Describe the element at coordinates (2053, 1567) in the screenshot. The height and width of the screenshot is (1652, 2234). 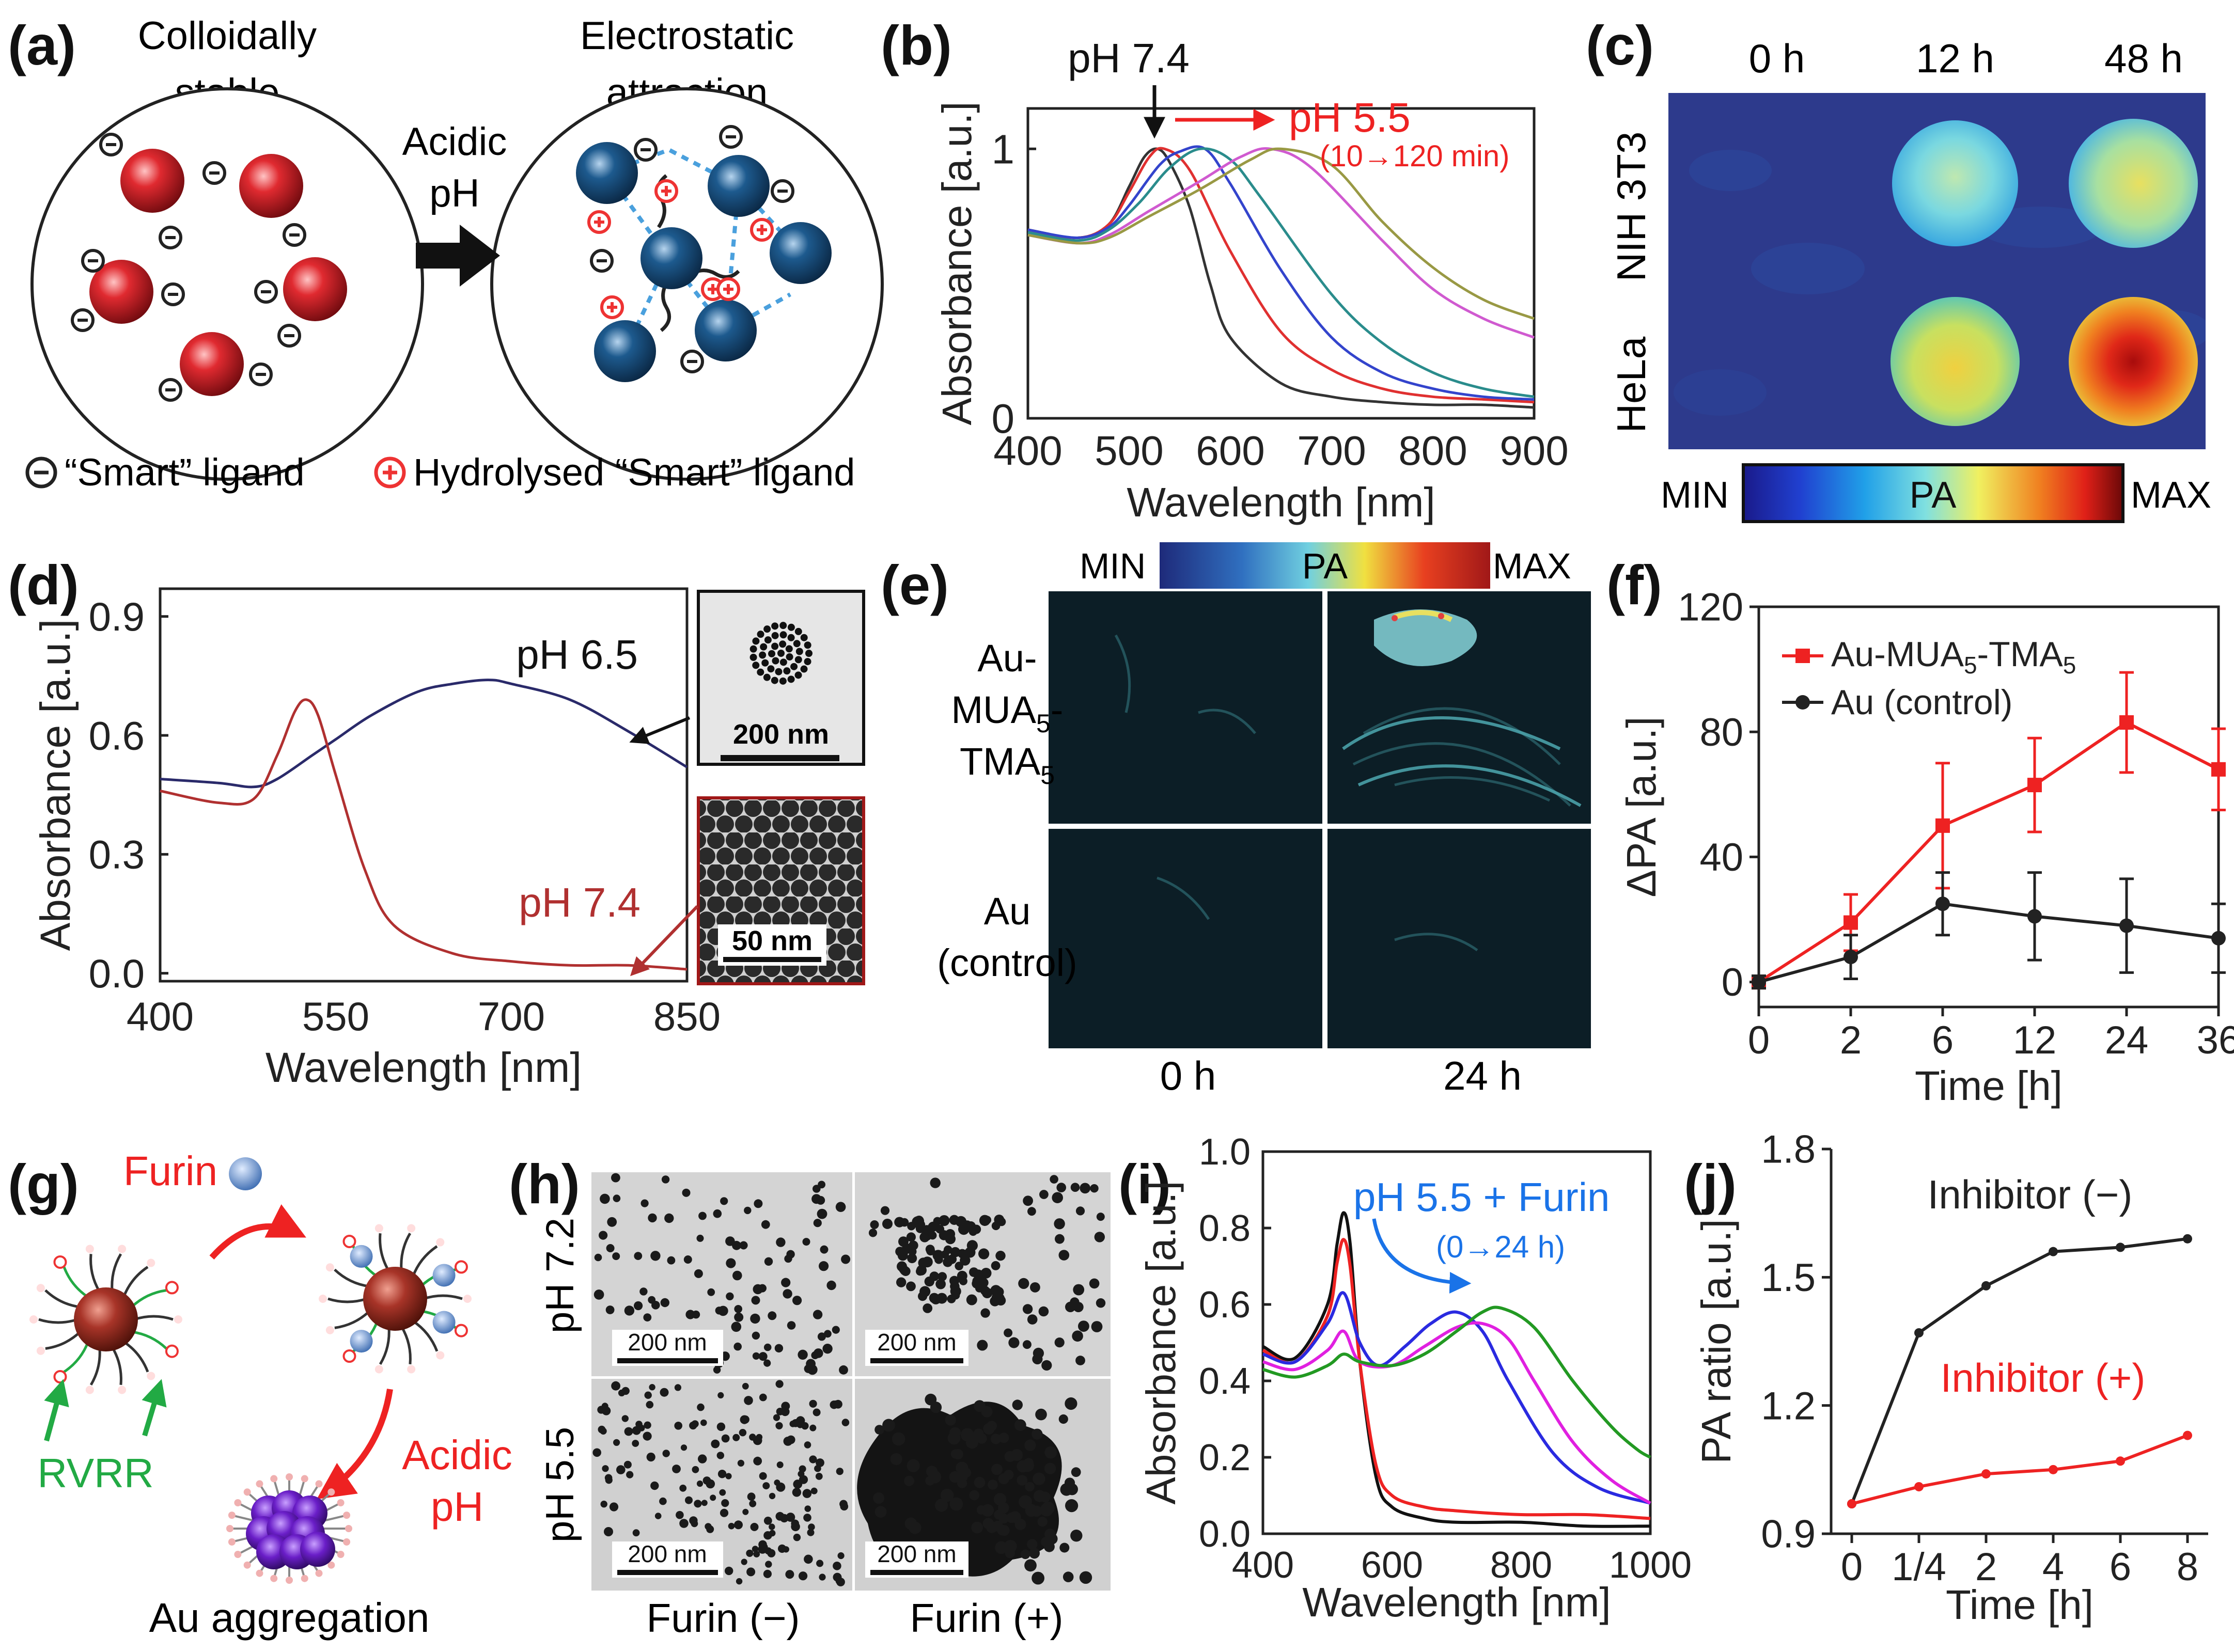
I see `x-tick-label: 4` at that location.